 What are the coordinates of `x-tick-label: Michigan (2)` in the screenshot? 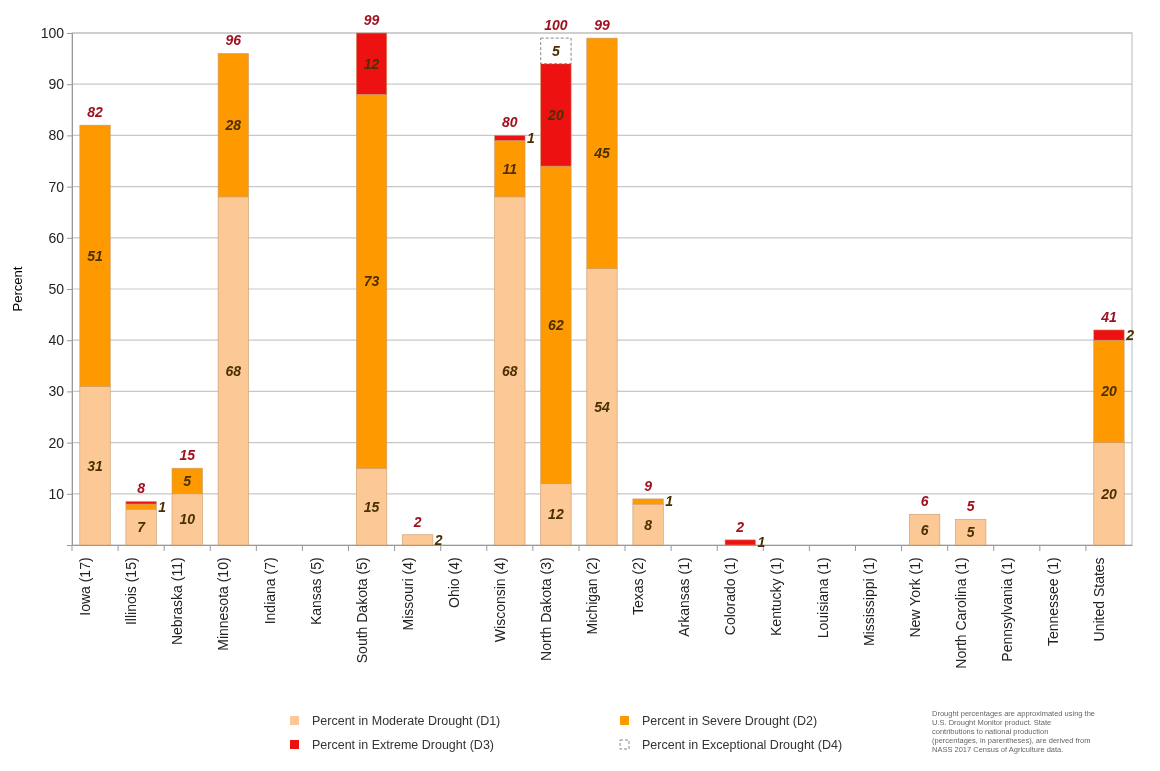 It's located at (592, 596).